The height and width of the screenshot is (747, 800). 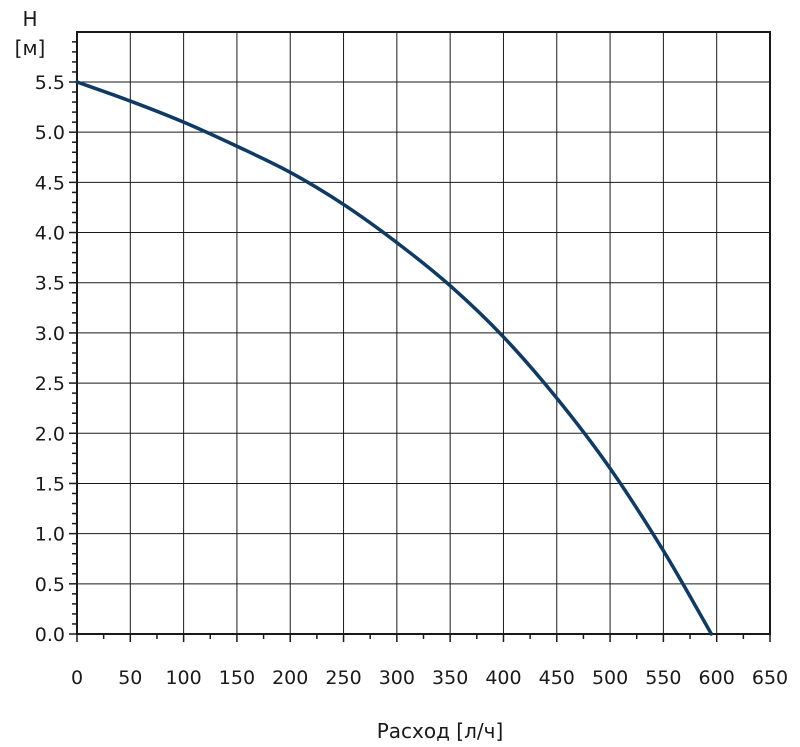 What do you see at coordinates (237, 678) in the screenshot?
I see `x-tick-label: 150` at bounding box center [237, 678].